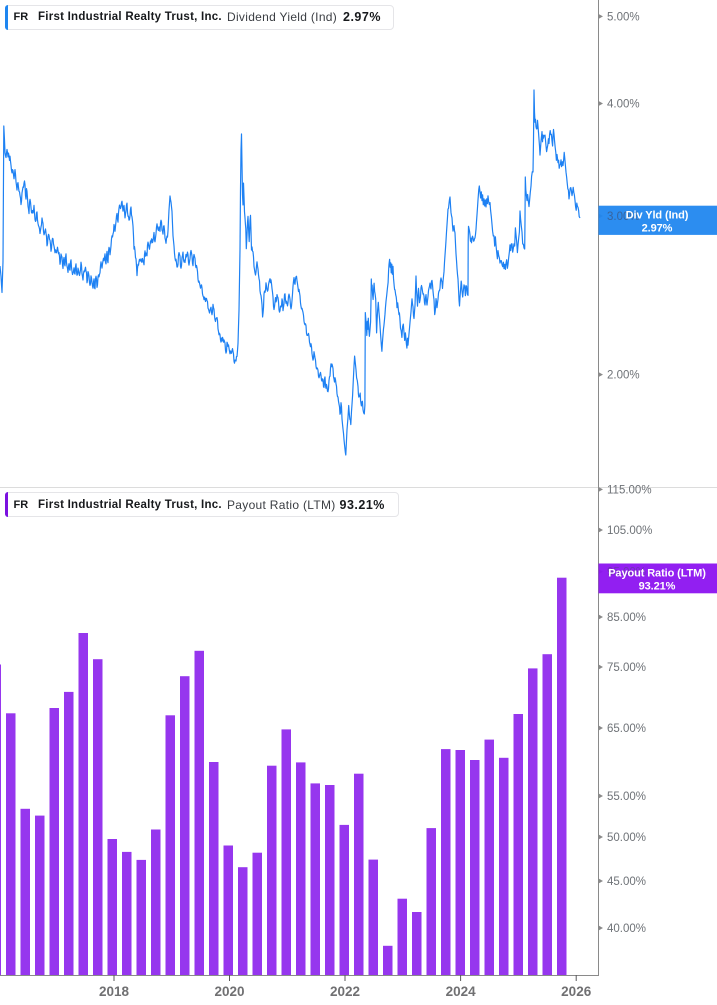 The width and height of the screenshot is (717, 1005). I want to click on svg-text: 2018, so click(114, 991).